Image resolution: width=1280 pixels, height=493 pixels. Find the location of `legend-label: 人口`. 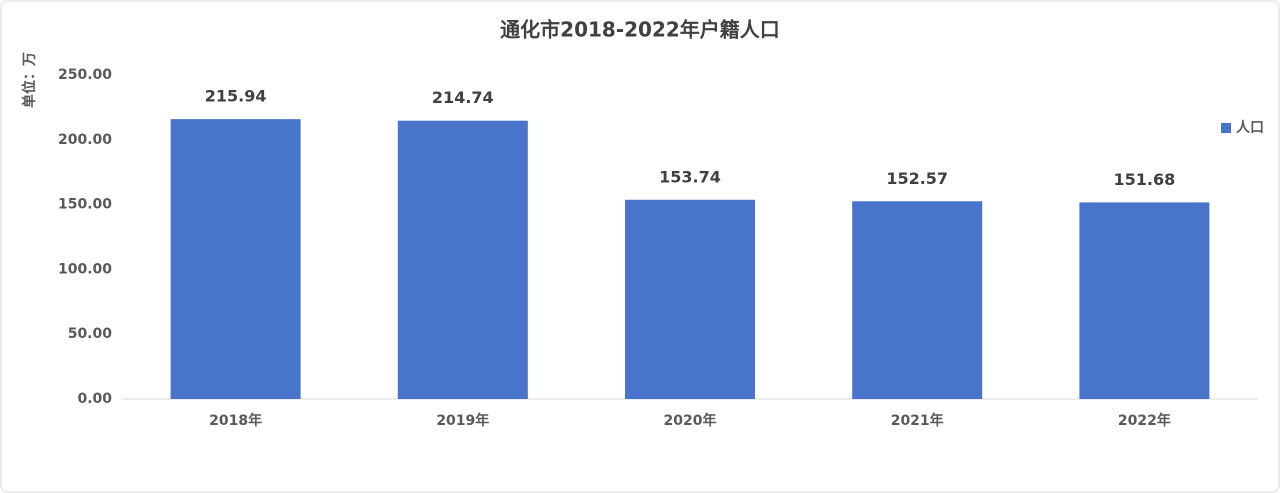

legend-label: 人口 is located at coordinates (1250, 127).